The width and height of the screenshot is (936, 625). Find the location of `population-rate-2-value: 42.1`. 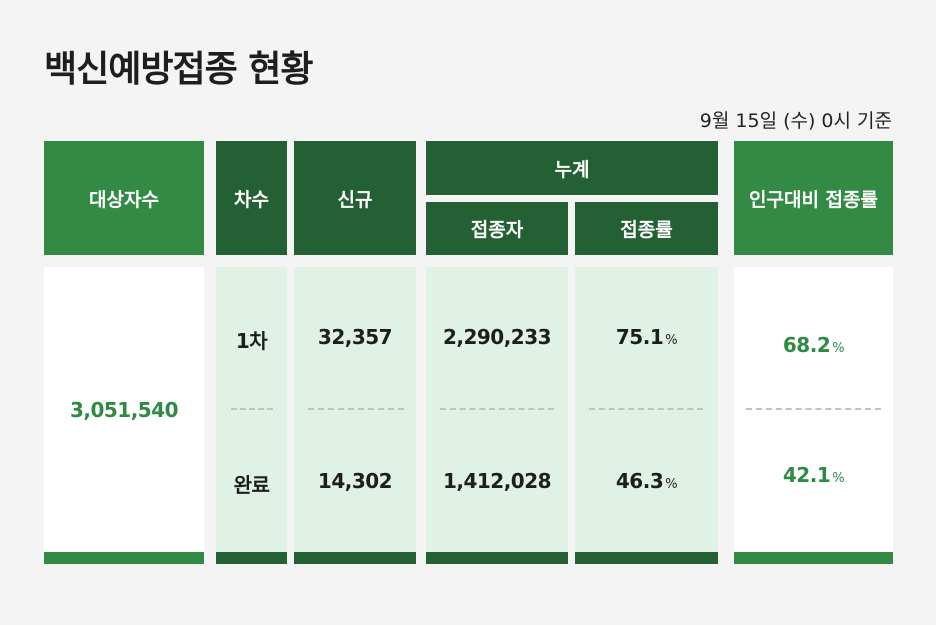

population-rate-2-value: 42.1 is located at coordinates (806, 475).